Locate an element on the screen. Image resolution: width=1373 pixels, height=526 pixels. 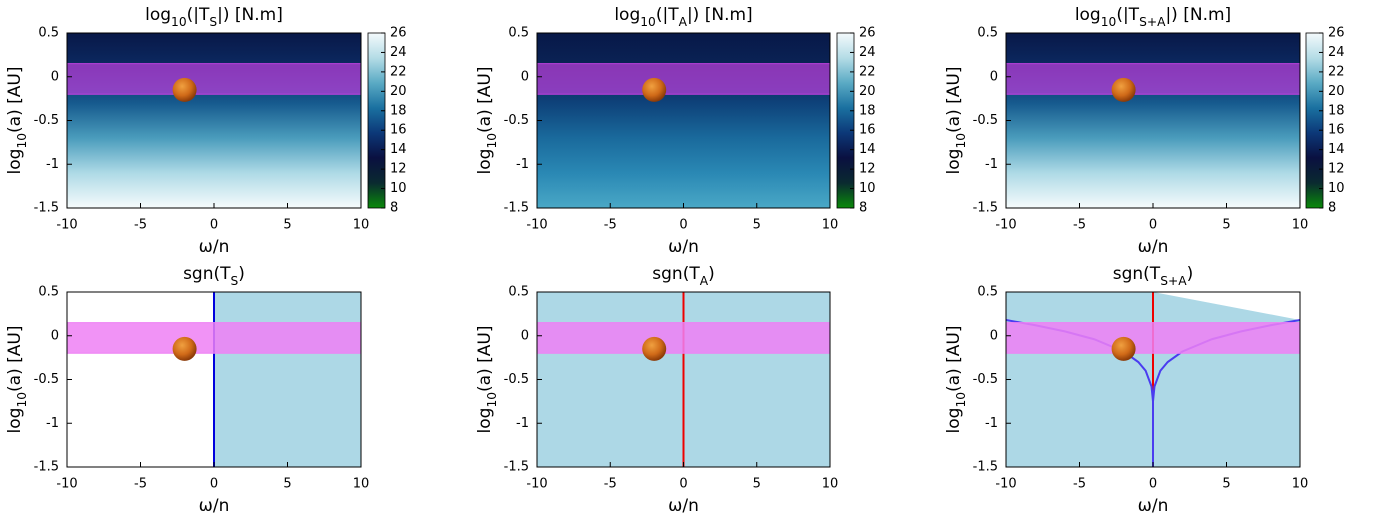
chart-title: log10(|TS|) [N.m] is located at coordinates (214, 17).